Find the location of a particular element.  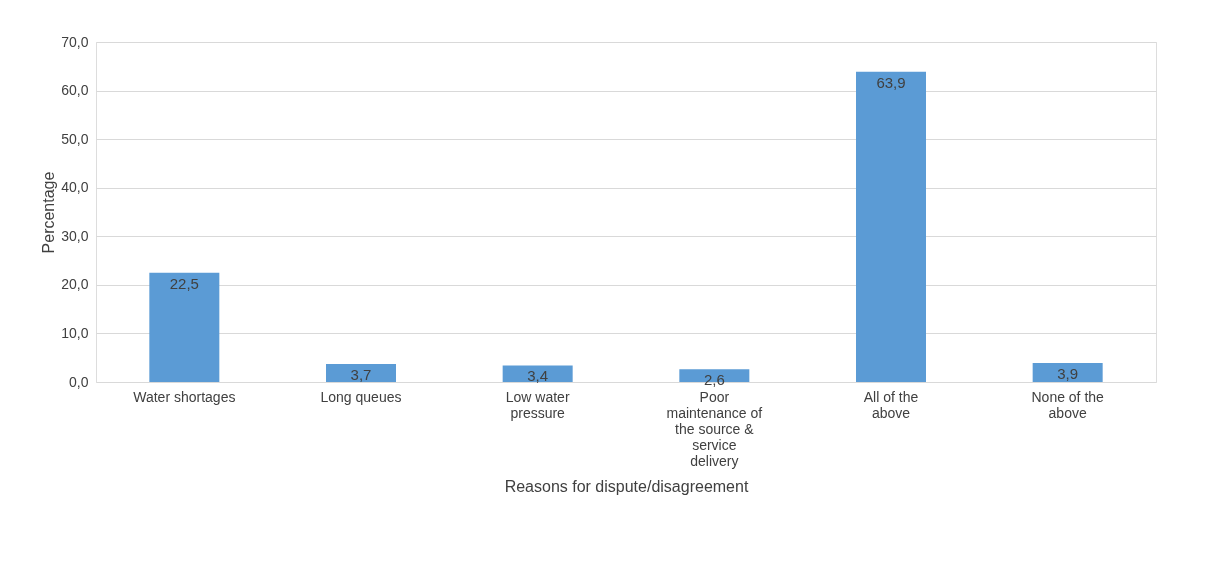

y-tick-label: 60,0 is located at coordinates (75, 90).